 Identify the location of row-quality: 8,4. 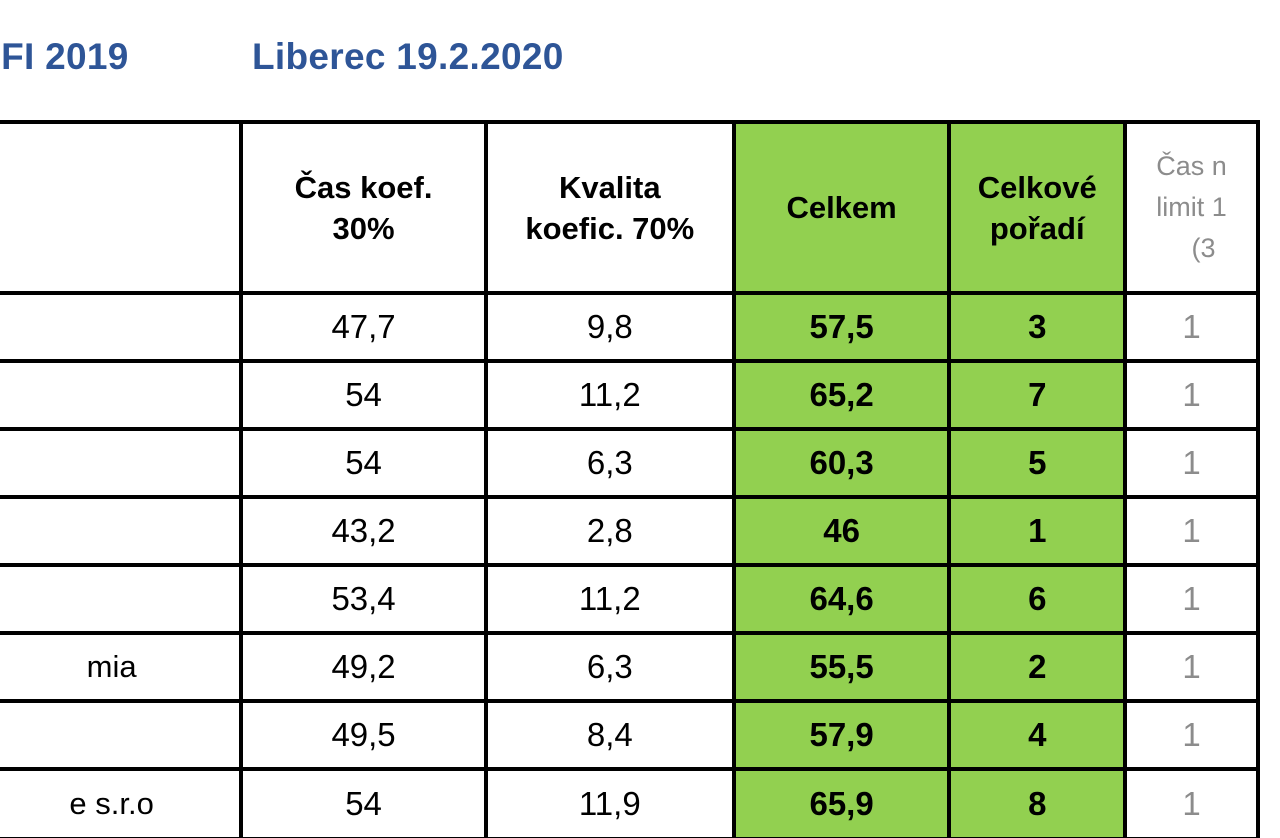
(609, 735).